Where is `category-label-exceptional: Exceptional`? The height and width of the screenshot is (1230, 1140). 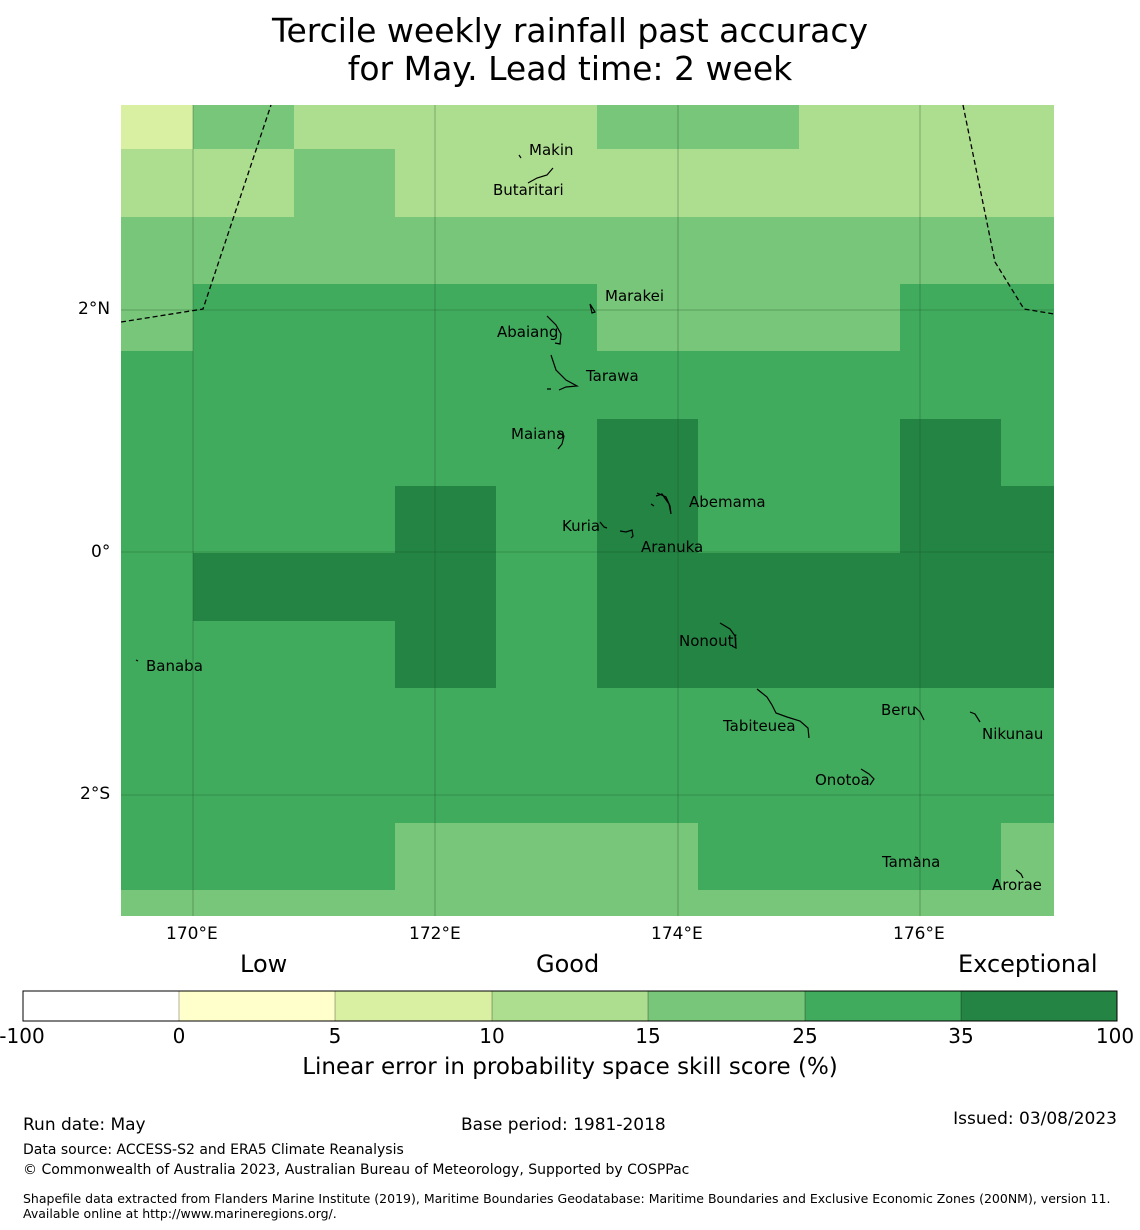
category-label-exceptional: Exceptional is located at coordinates (1028, 964).